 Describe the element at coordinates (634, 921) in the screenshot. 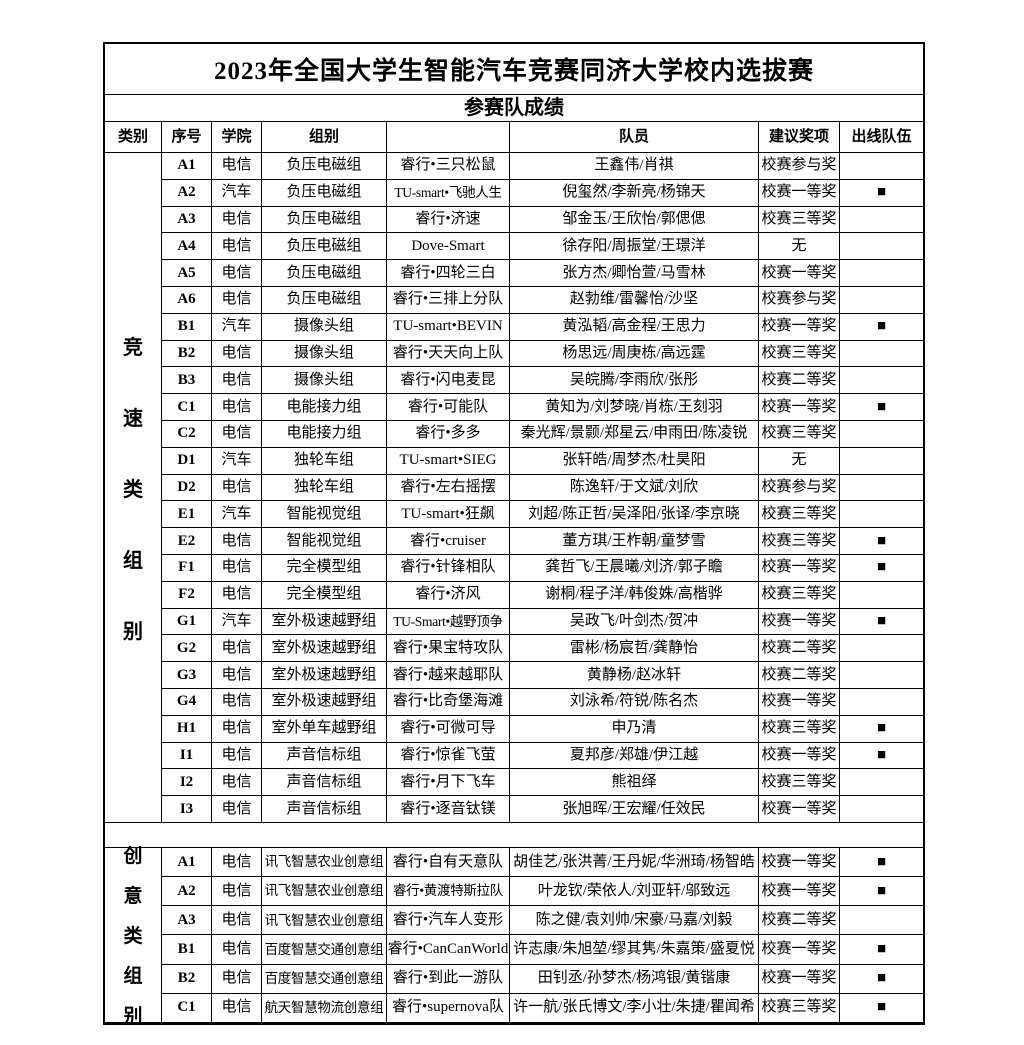

I see `cell-members: 陈之健/袁刘帅/宋豪/马嘉/刘毅` at that location.